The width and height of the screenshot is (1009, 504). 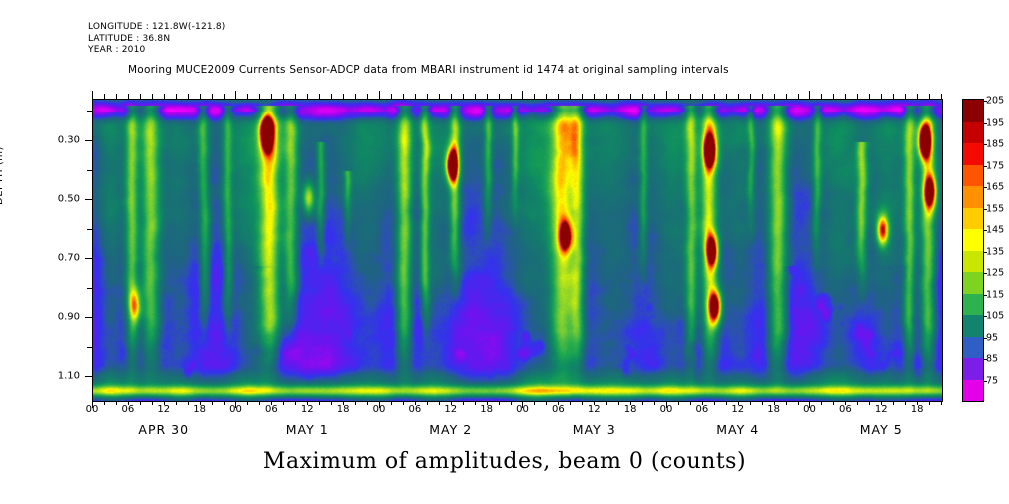 I want to click on y-axis-tick-labels: 0.30 0.50 0.70 0.90 1.10, so click(x=52, y=249).